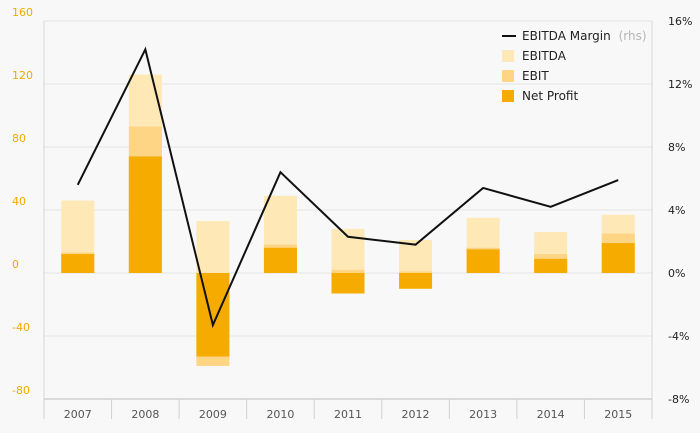 The width and height of the screenshot is (700, 433). I want to click on legend-item-margin: EBITDA Margin (rhs), so click(574, 36).